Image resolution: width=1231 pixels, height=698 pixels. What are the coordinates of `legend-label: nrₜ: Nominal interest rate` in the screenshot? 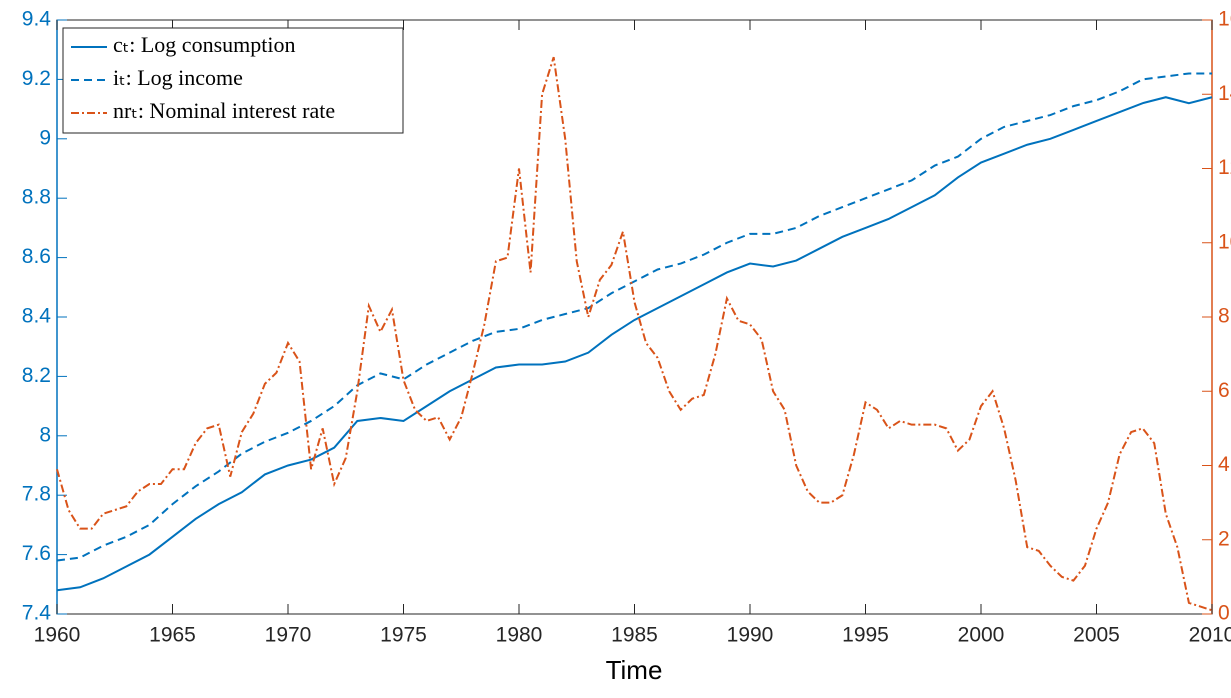 It's located at (224, 110).